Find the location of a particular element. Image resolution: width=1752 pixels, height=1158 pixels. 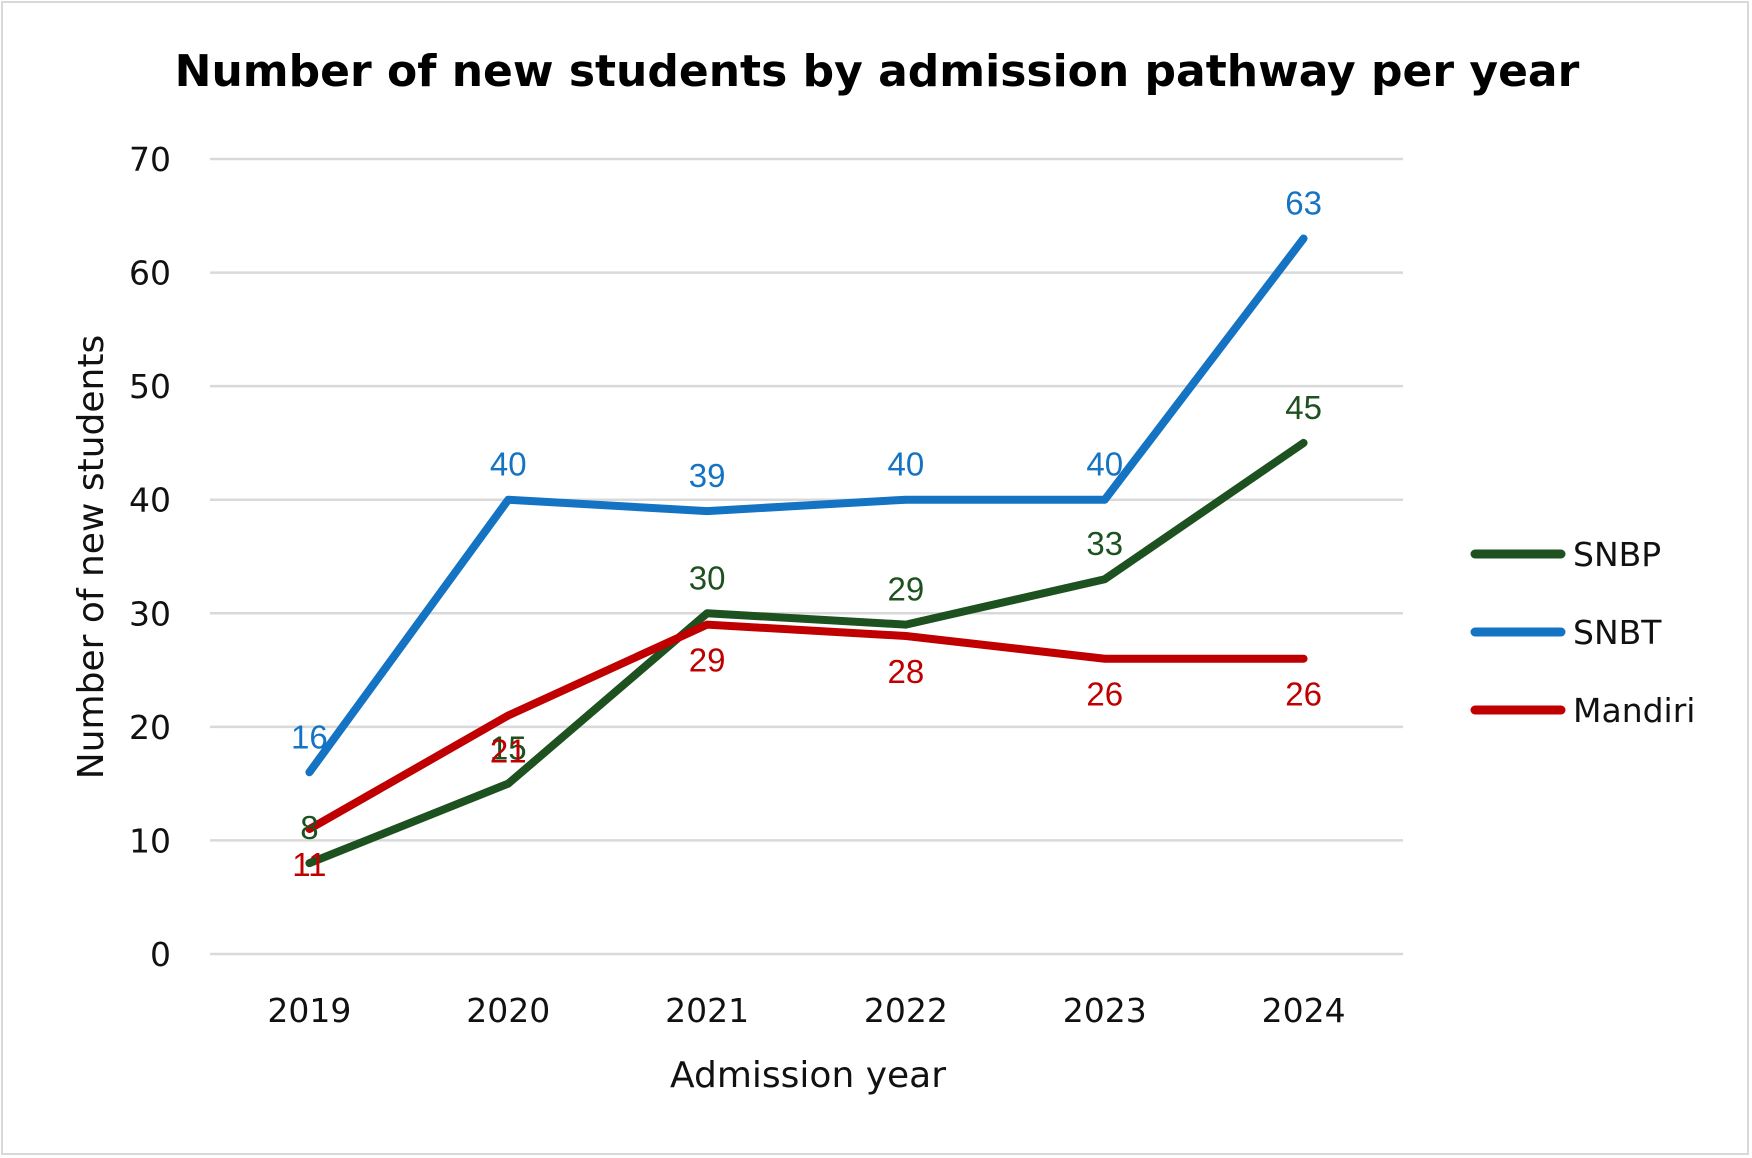

y-tick-label: 20 is located at coordinates (150, 727).